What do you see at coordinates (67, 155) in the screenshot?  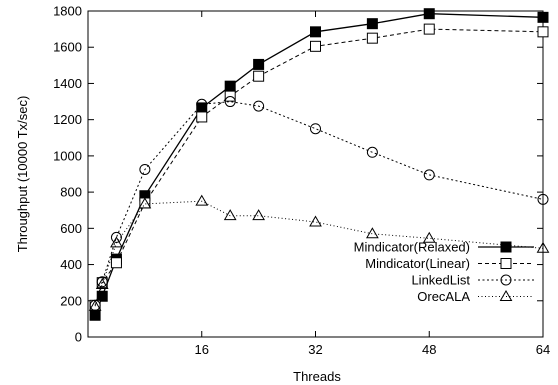 I see `y-tick-label: 1000` at bounding box center [67, 155].